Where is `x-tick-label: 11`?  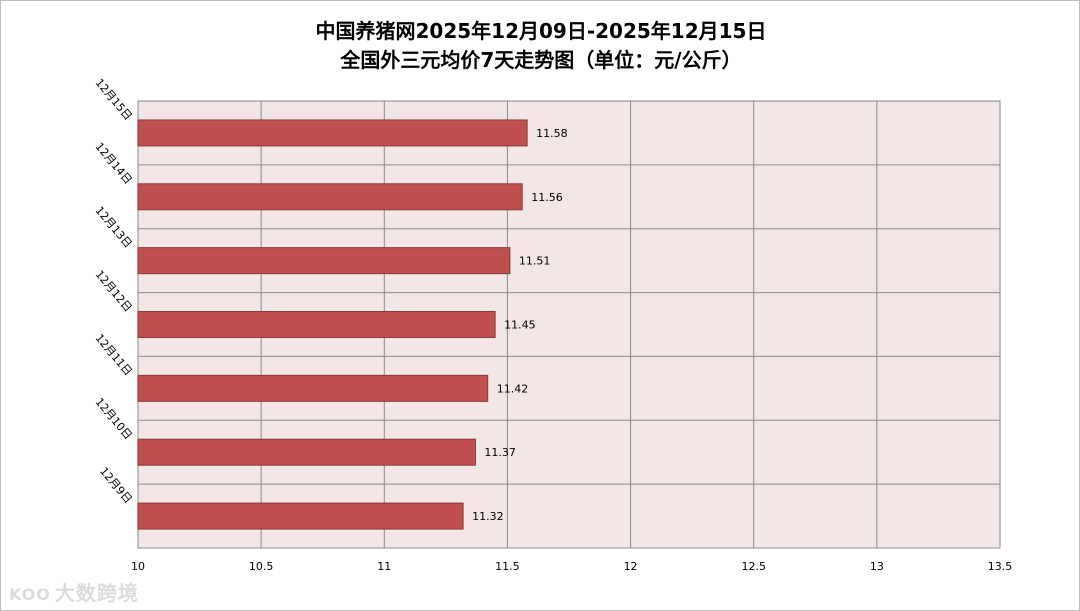
x-tick-label: 11 is located at coordinates (384, 566).